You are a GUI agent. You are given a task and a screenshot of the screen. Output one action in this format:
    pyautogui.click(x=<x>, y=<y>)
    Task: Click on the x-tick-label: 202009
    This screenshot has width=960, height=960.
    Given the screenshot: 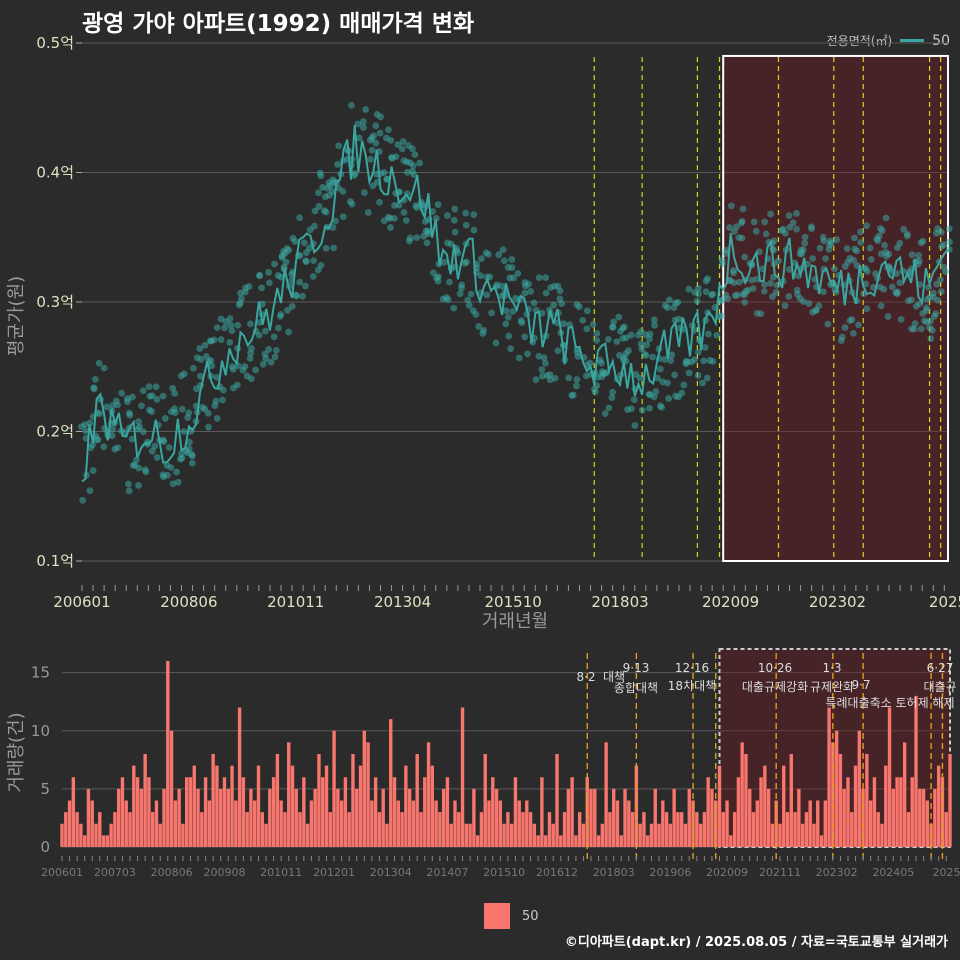 What is the action you would take?
    pyautogui.click(x=730, y=602)
    